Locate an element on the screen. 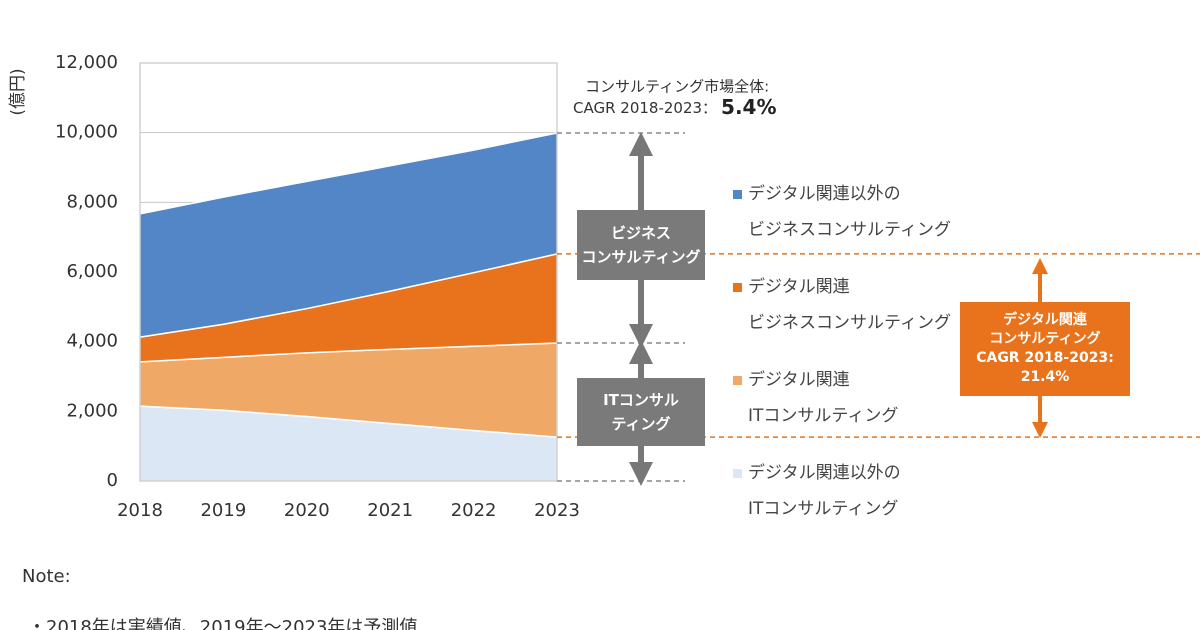  legend-label: デジタル関連 ビジネスコンサルティング is located at coordinates (849, 305).